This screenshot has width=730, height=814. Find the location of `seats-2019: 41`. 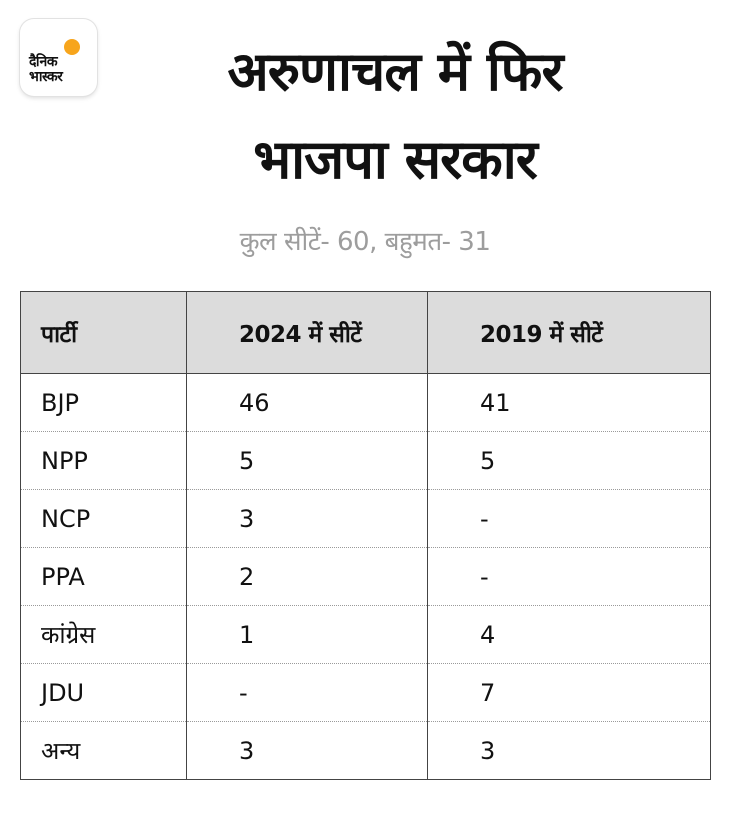

seats-2019: 41 is located at coordinates (569, 402).